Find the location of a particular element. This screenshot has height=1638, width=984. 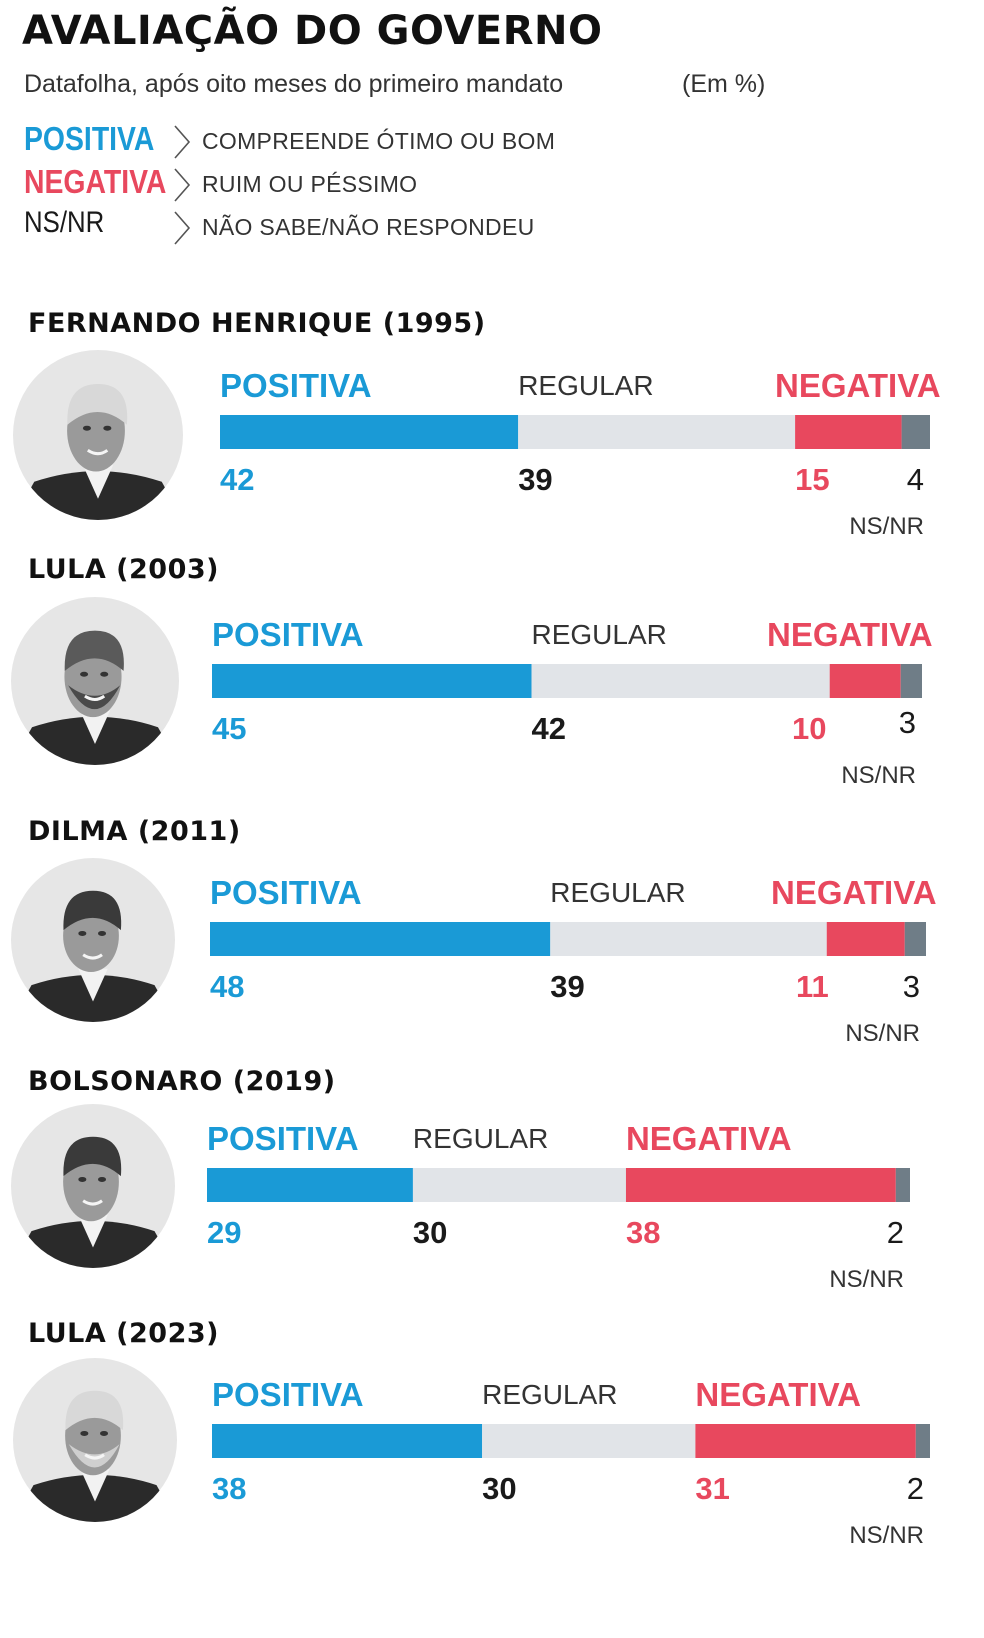

legend-key-nsnr: NS/NR is located at coordinates (64, 222).